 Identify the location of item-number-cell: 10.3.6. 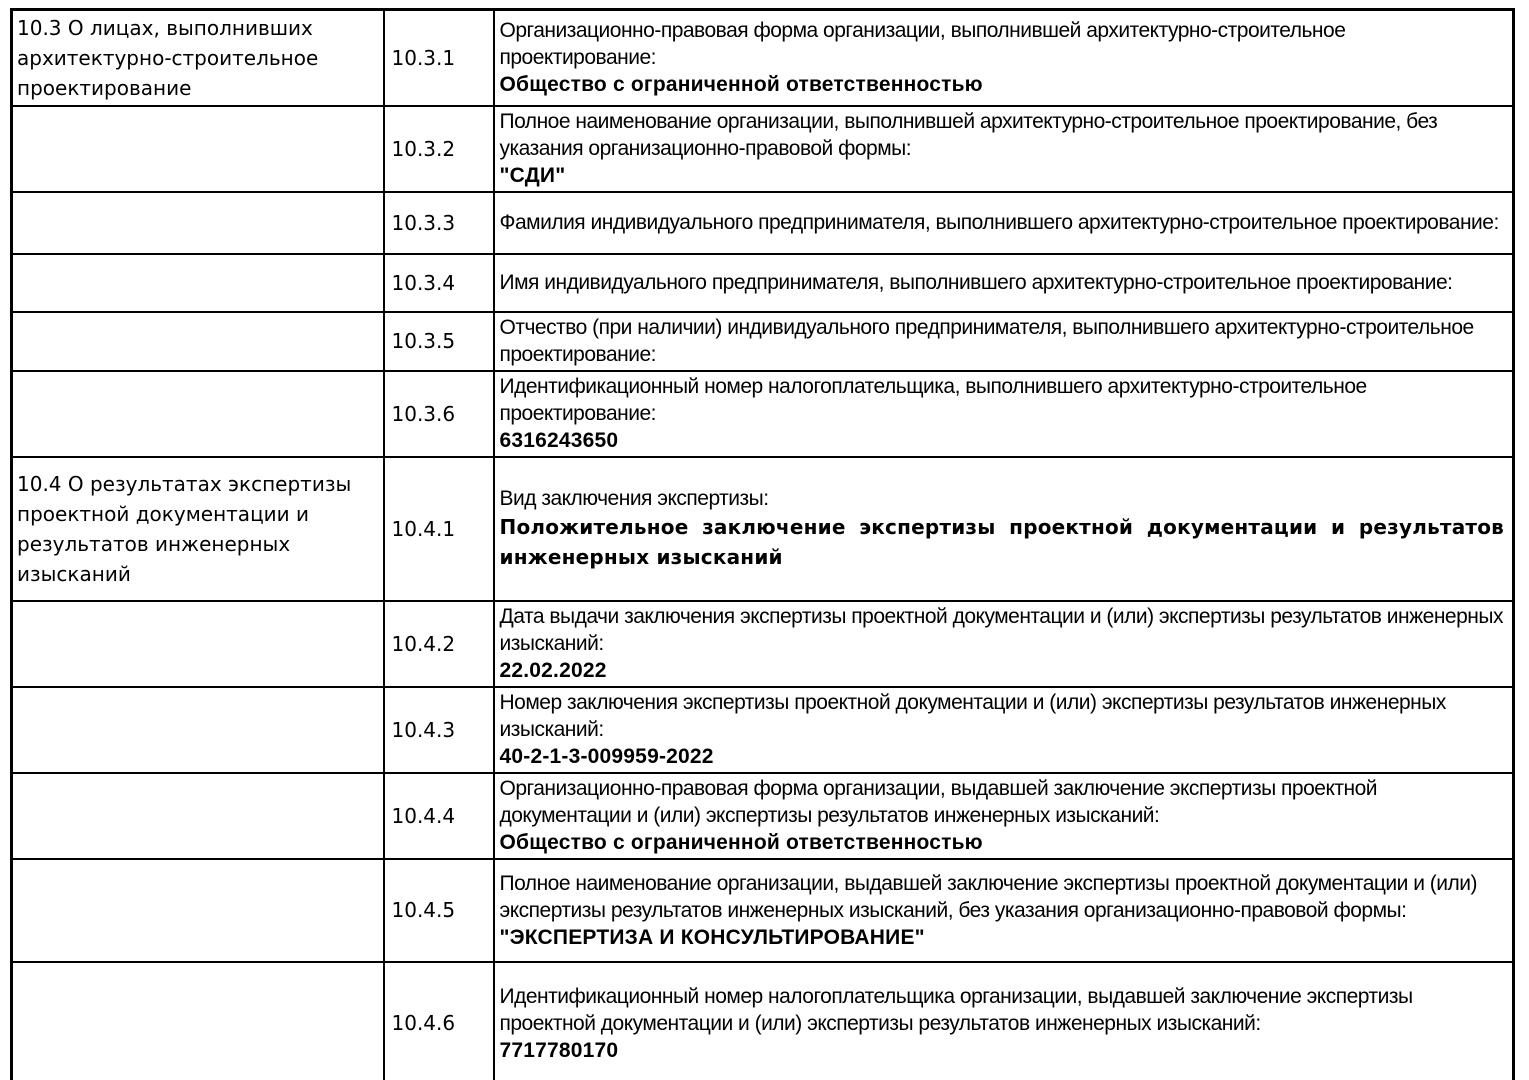
(438, 414).